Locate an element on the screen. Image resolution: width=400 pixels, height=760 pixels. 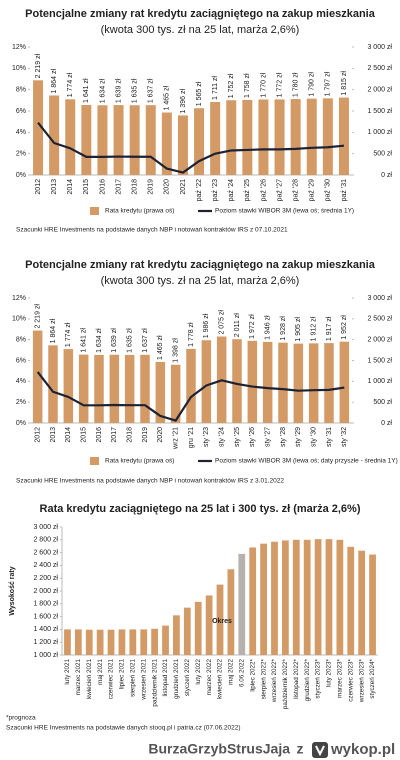
data-label: 1 952 zł is located at coordinates (344, 327).